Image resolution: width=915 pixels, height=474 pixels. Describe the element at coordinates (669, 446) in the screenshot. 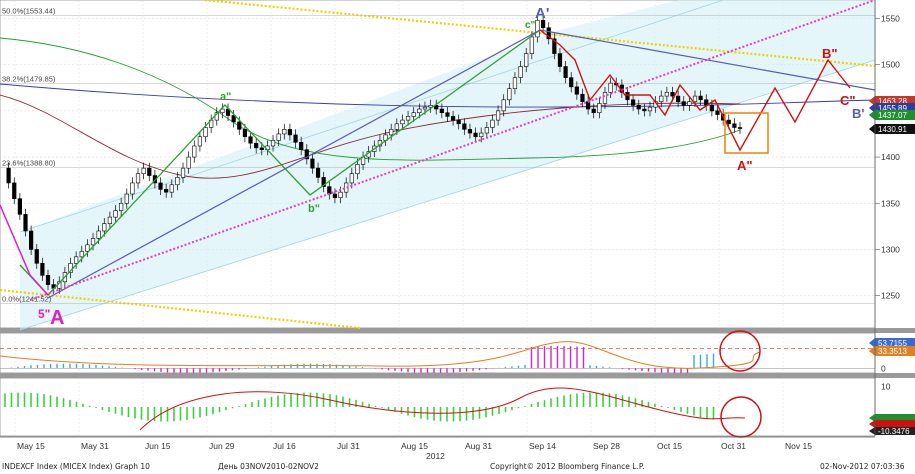

I see `x-tick-label: Oct 15` at that location.